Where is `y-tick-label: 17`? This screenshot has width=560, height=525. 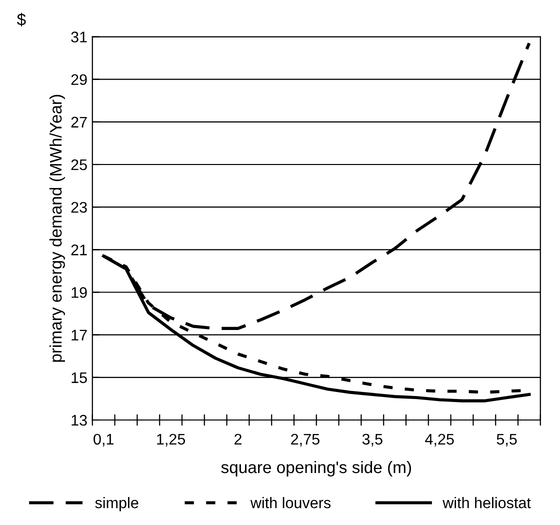 y-tick-label: 17 is located at coordinates (79, 335).